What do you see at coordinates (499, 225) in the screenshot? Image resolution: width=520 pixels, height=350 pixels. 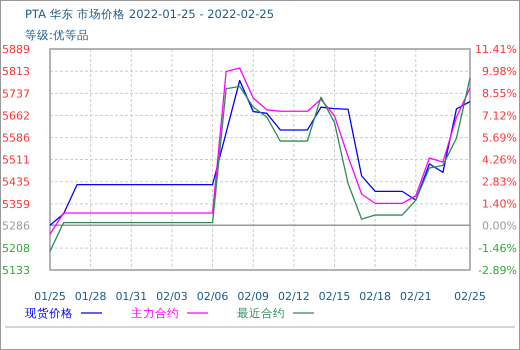 I see `y2-tick-label: 0.00%` at bounding box center [499, 225].